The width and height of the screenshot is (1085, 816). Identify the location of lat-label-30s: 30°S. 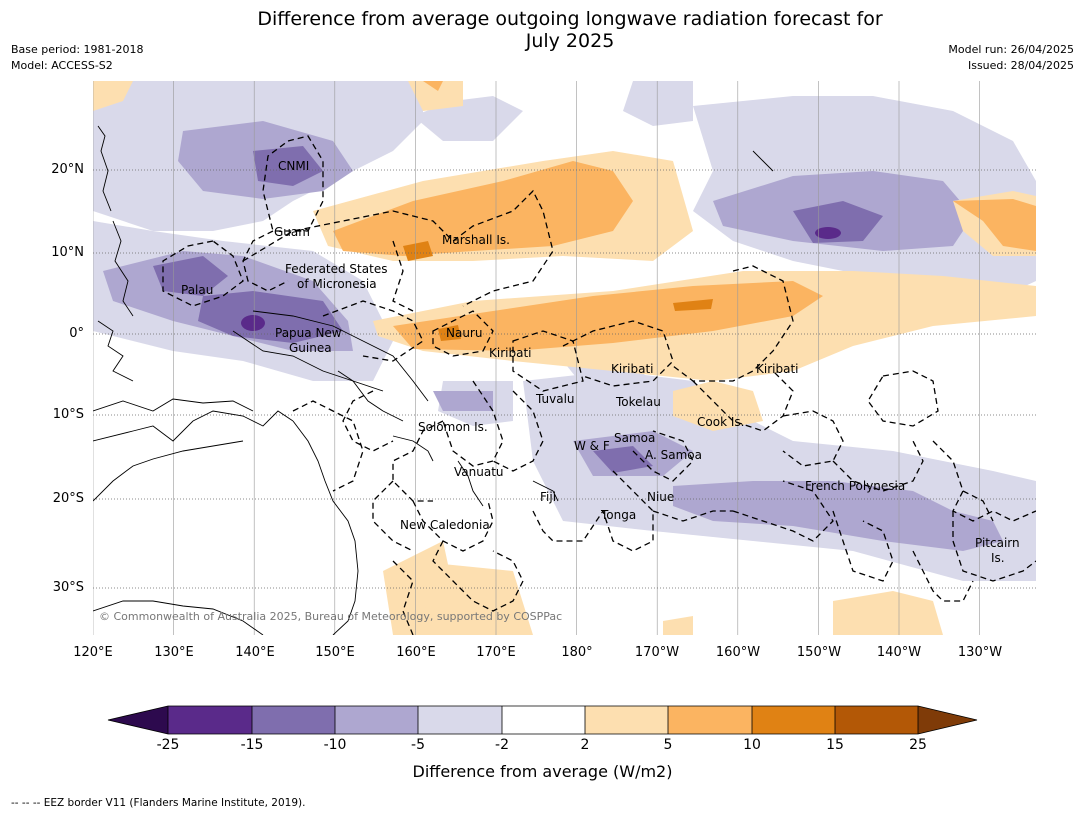
(68, 587).